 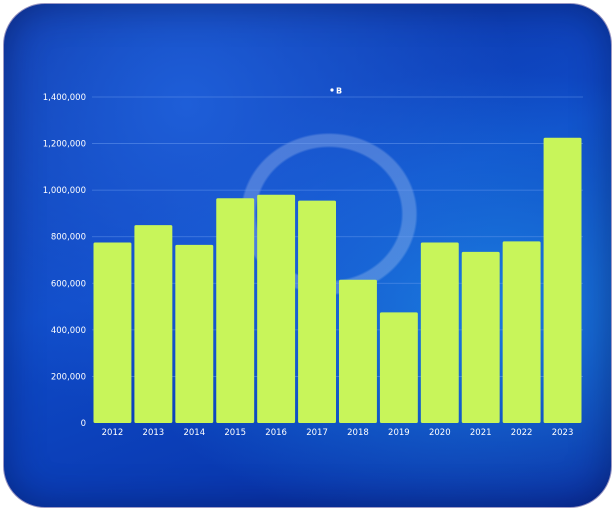 I want to click on y-tick-label: 0, so click(x=83, y=424).